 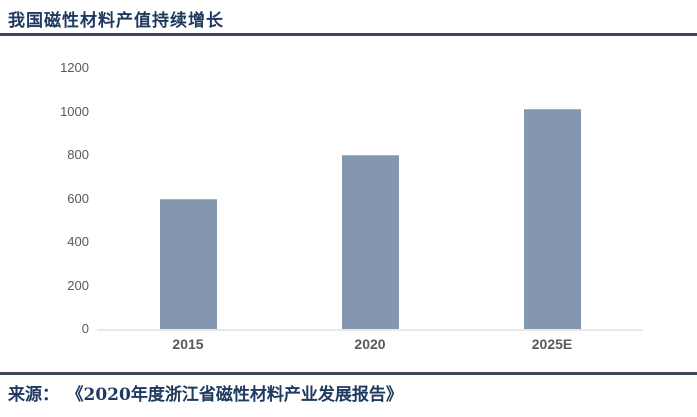 What do you see at coordinates (64, 198) in the screenshot?
I see `y-axis: 0 200 400 600 800 1000 1200` at bounding box center [64, 198].